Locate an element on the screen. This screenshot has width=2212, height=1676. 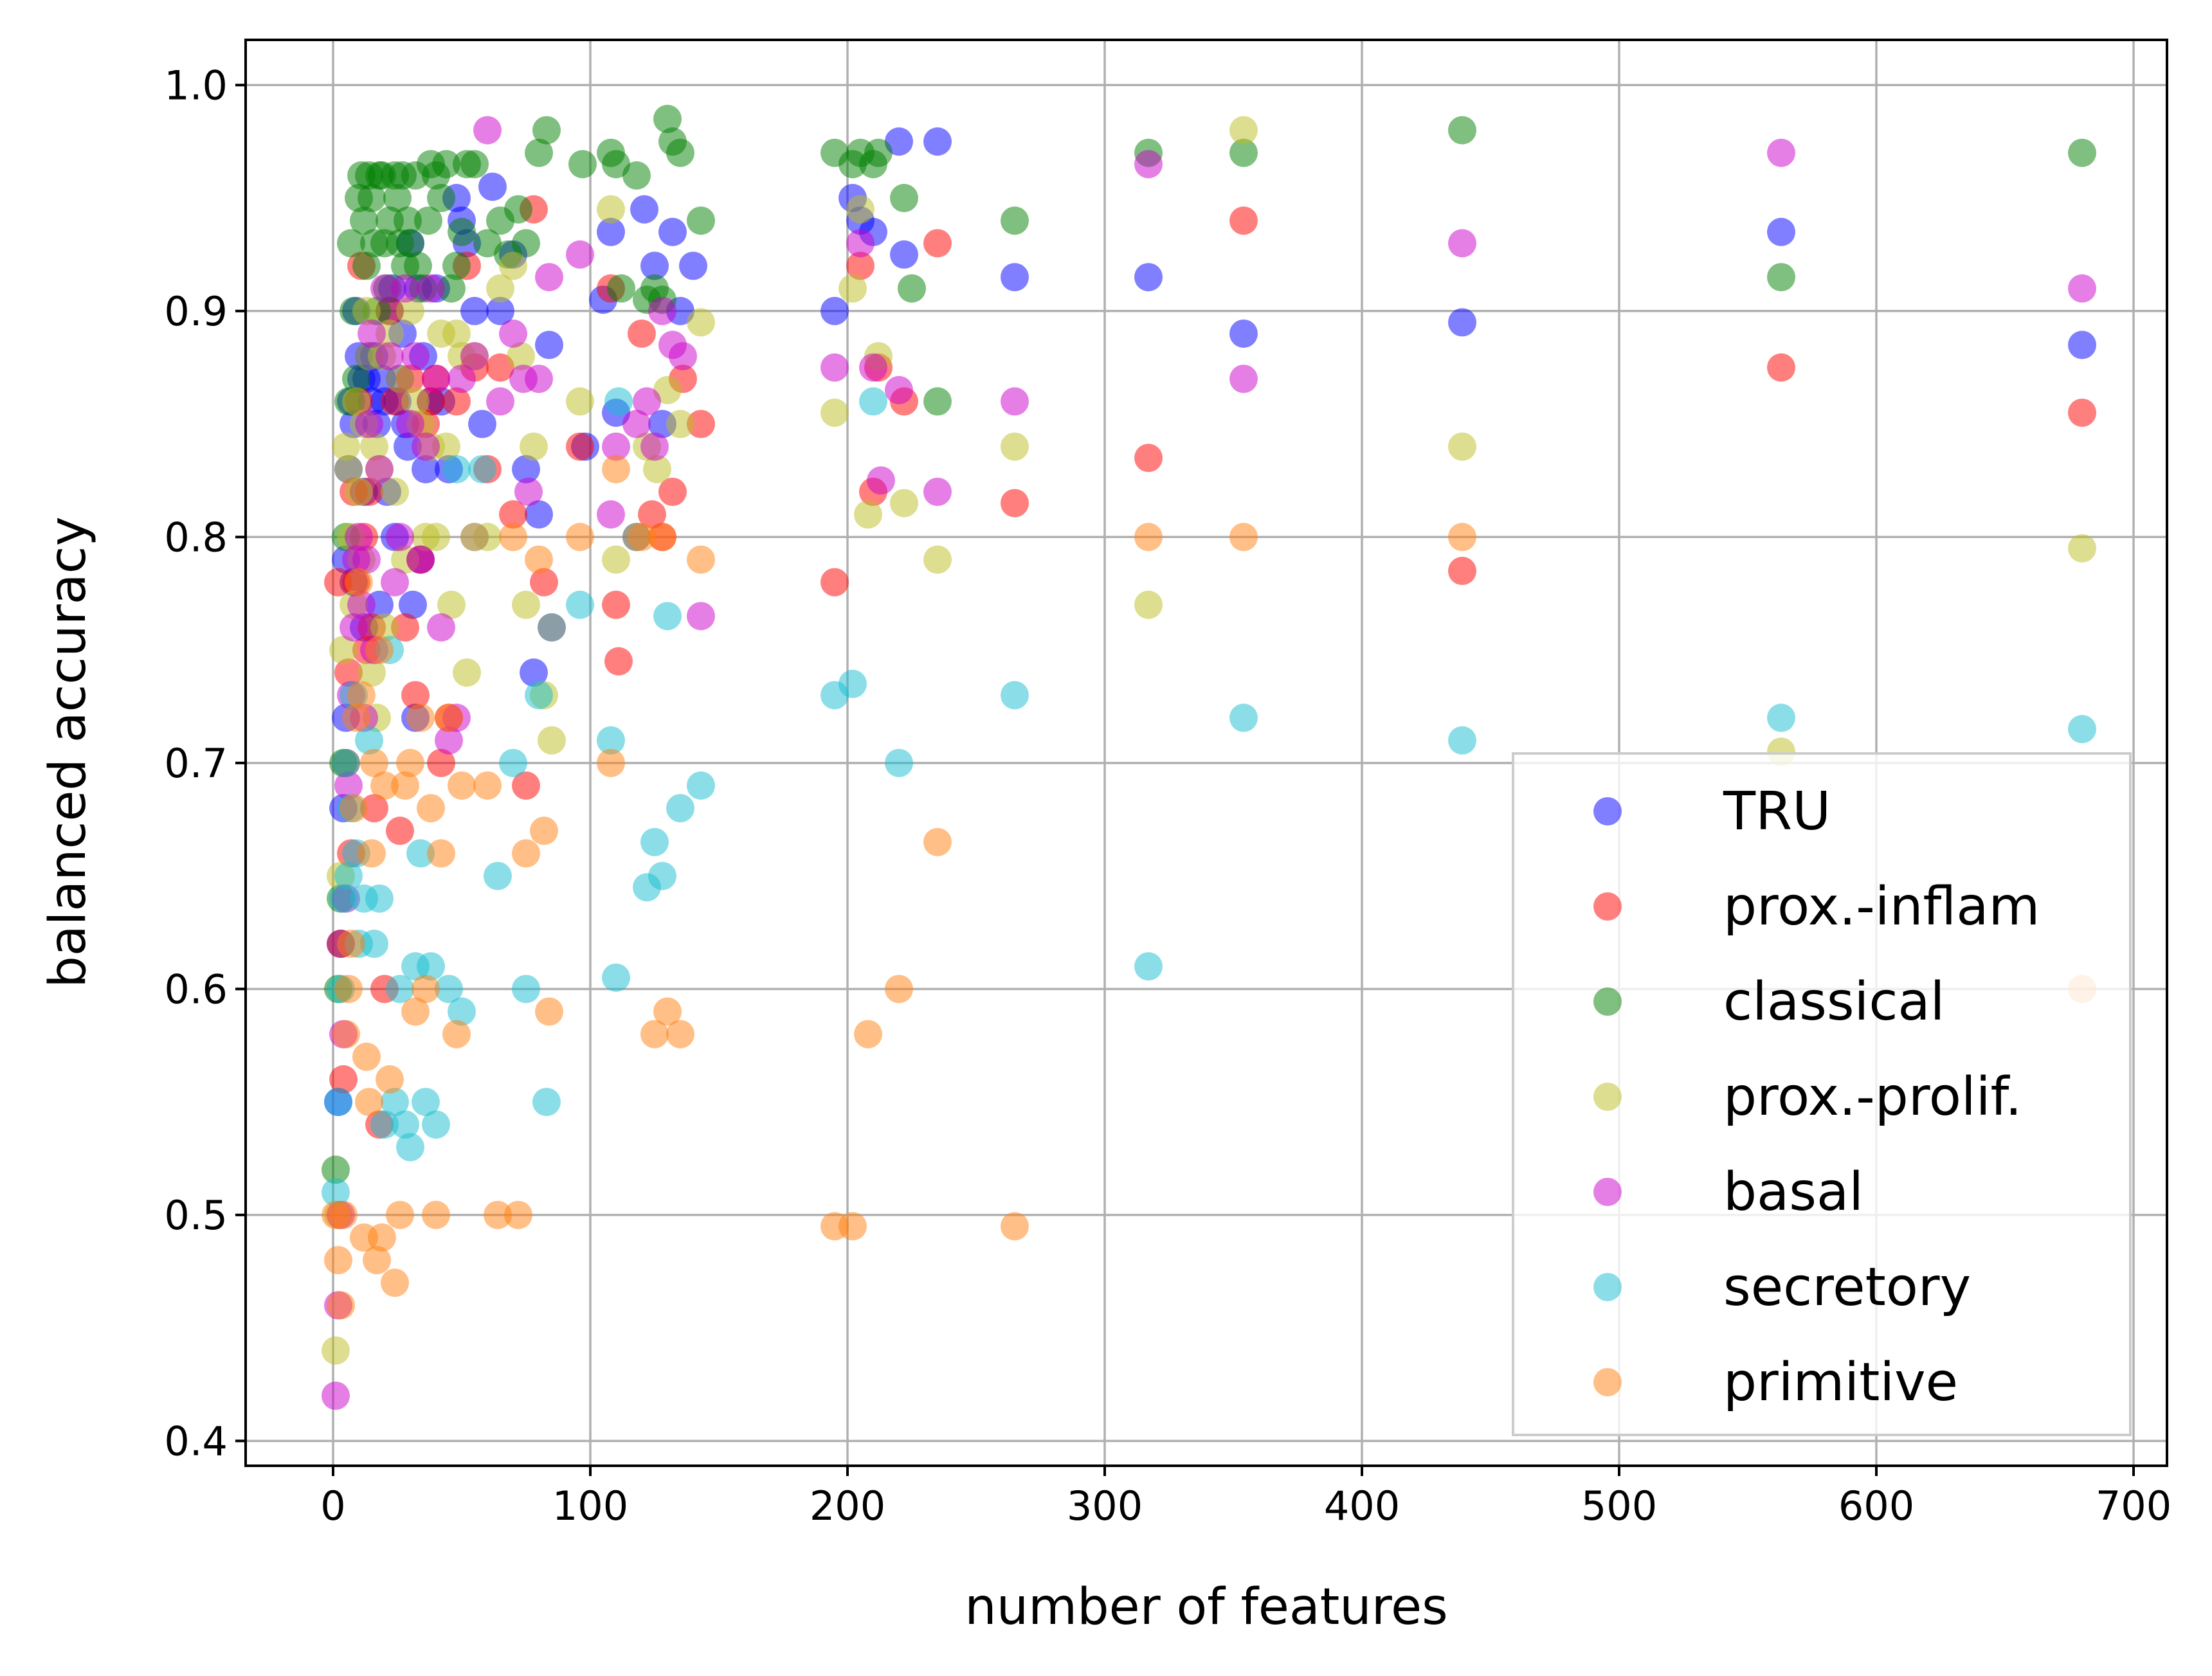
y-tick-label: 0.5 is located at coordinates (196, 1215).